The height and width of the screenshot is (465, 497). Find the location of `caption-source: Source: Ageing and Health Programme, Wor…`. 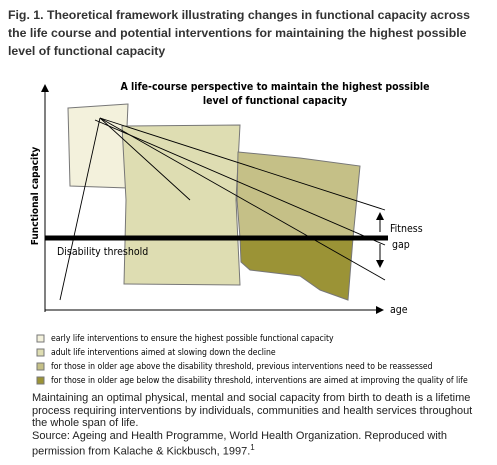

caption-source: Source: Ageing and Health Programme, Wor… is located at coordinates (257, 444).